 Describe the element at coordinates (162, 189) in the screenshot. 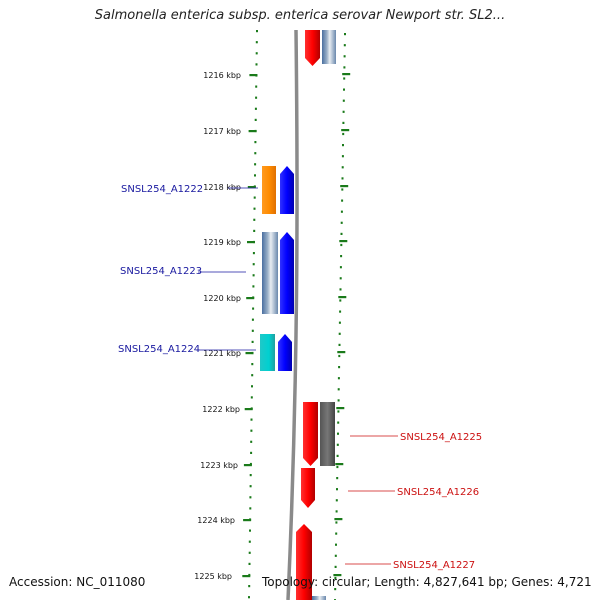

I see `gene-label-A1222: SNSL254_A1222` at that location.